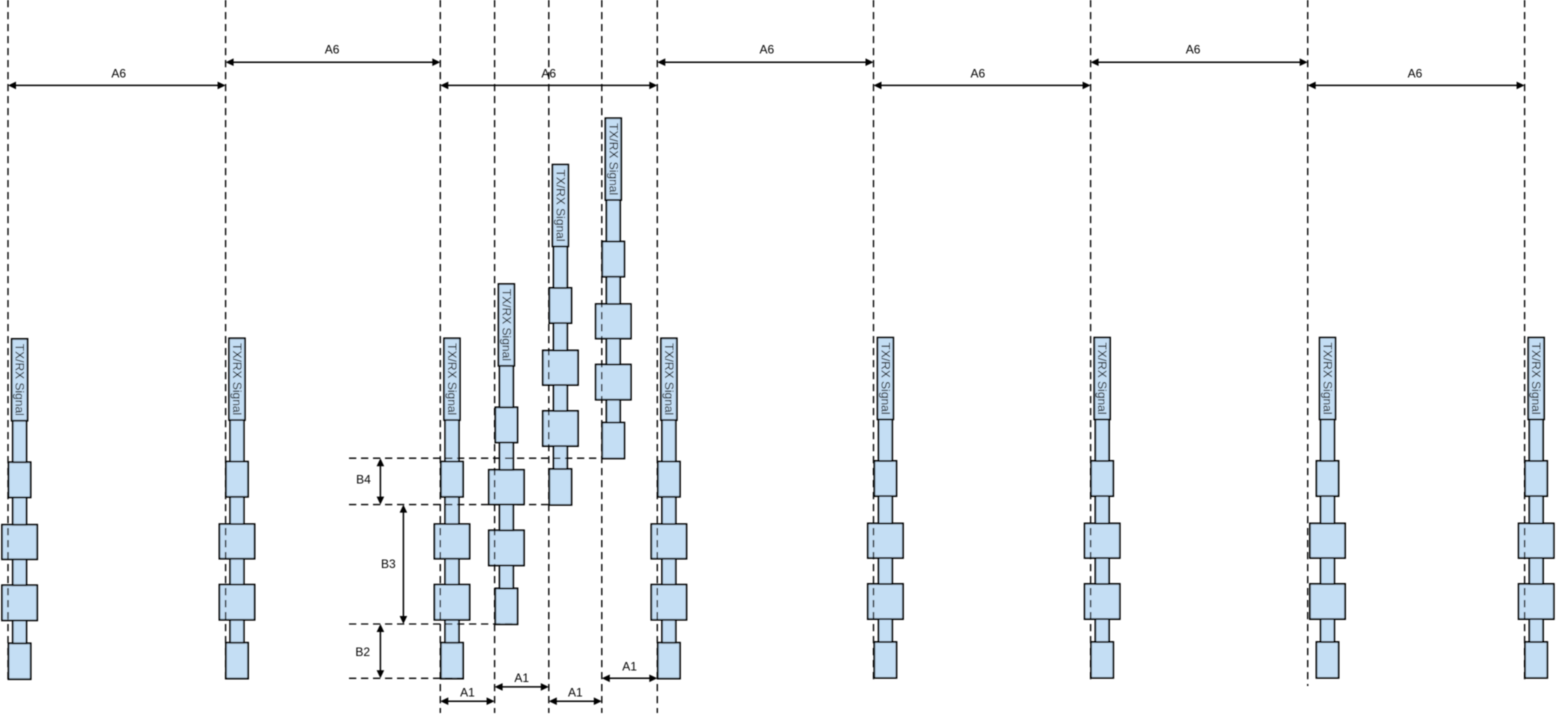 Image resolution: width=1557 pixels, height=724 pixels. I want to click on svg-text: B2, so click(362, 652).